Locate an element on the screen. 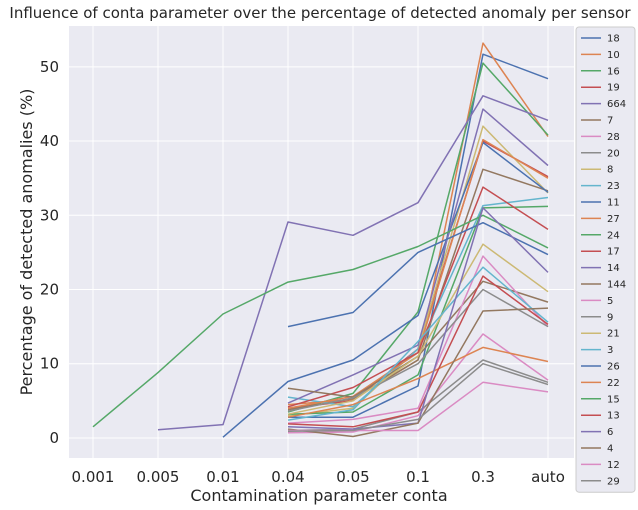  legend-label: 16 is located at coordinates (613, 71).